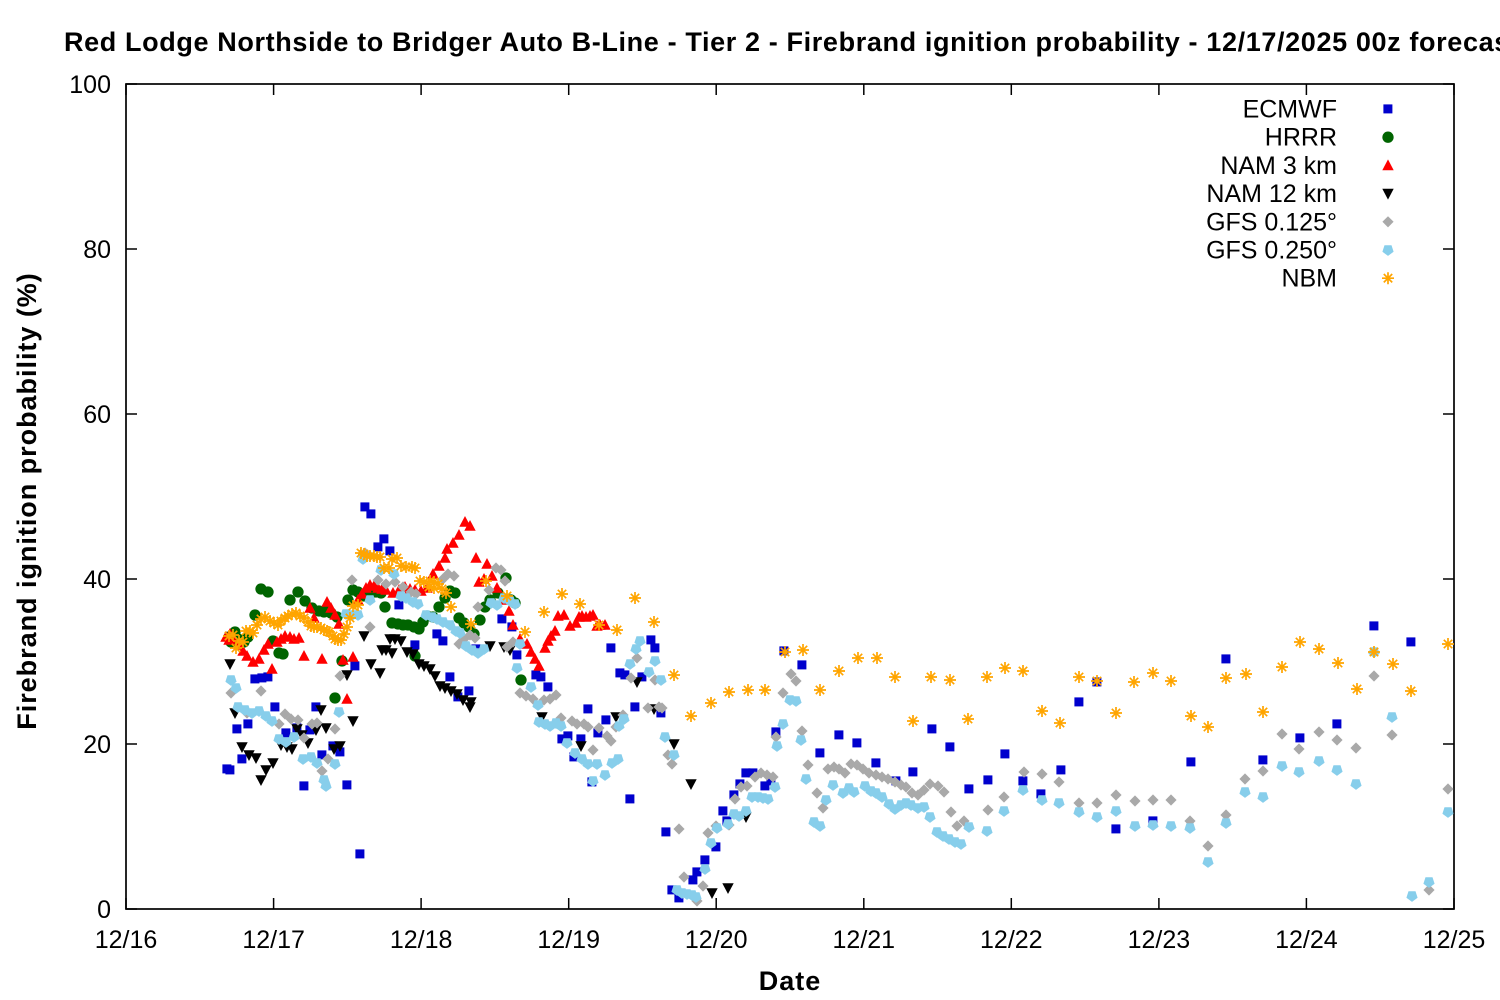 Image resolution: width=1500 pixels, height=1000 pixels. What do you see at coordinates (97, 580) in the screenshot?
I see `svg-text: 40` at bounding box center [97, 580].